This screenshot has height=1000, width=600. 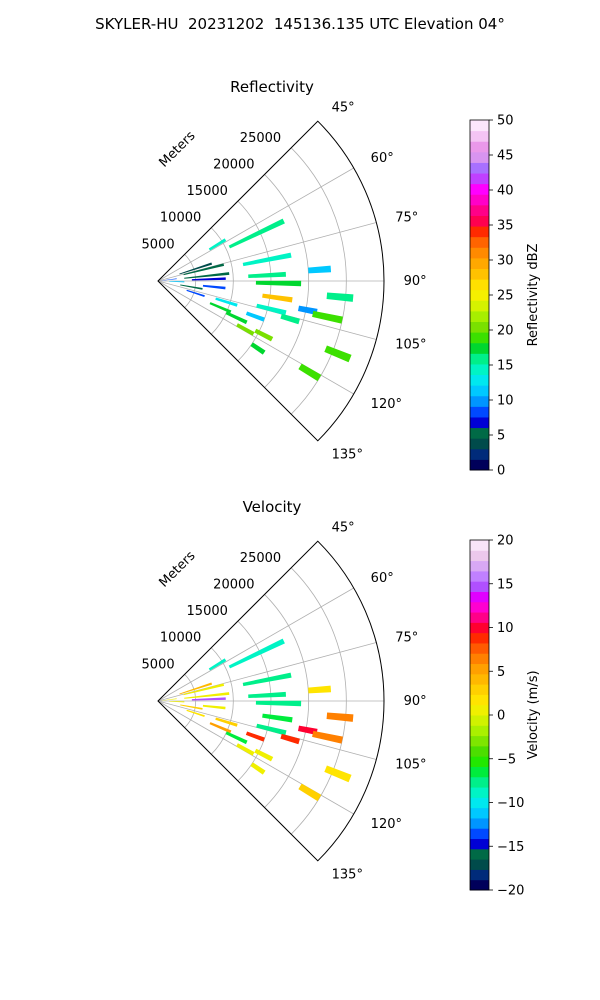 I want to click on colorbar-tick-label: 10, so click(x=505, y=401).